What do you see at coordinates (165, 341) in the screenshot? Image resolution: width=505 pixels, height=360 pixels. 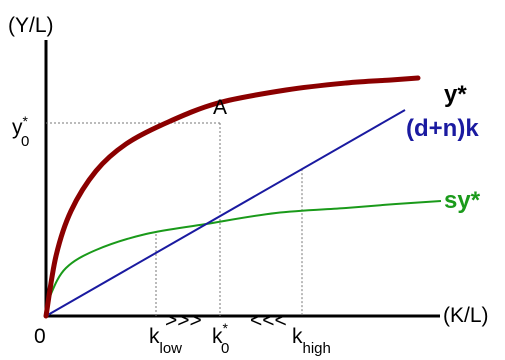 I see `k-low-label: klow` at bounding box center [165, 341].